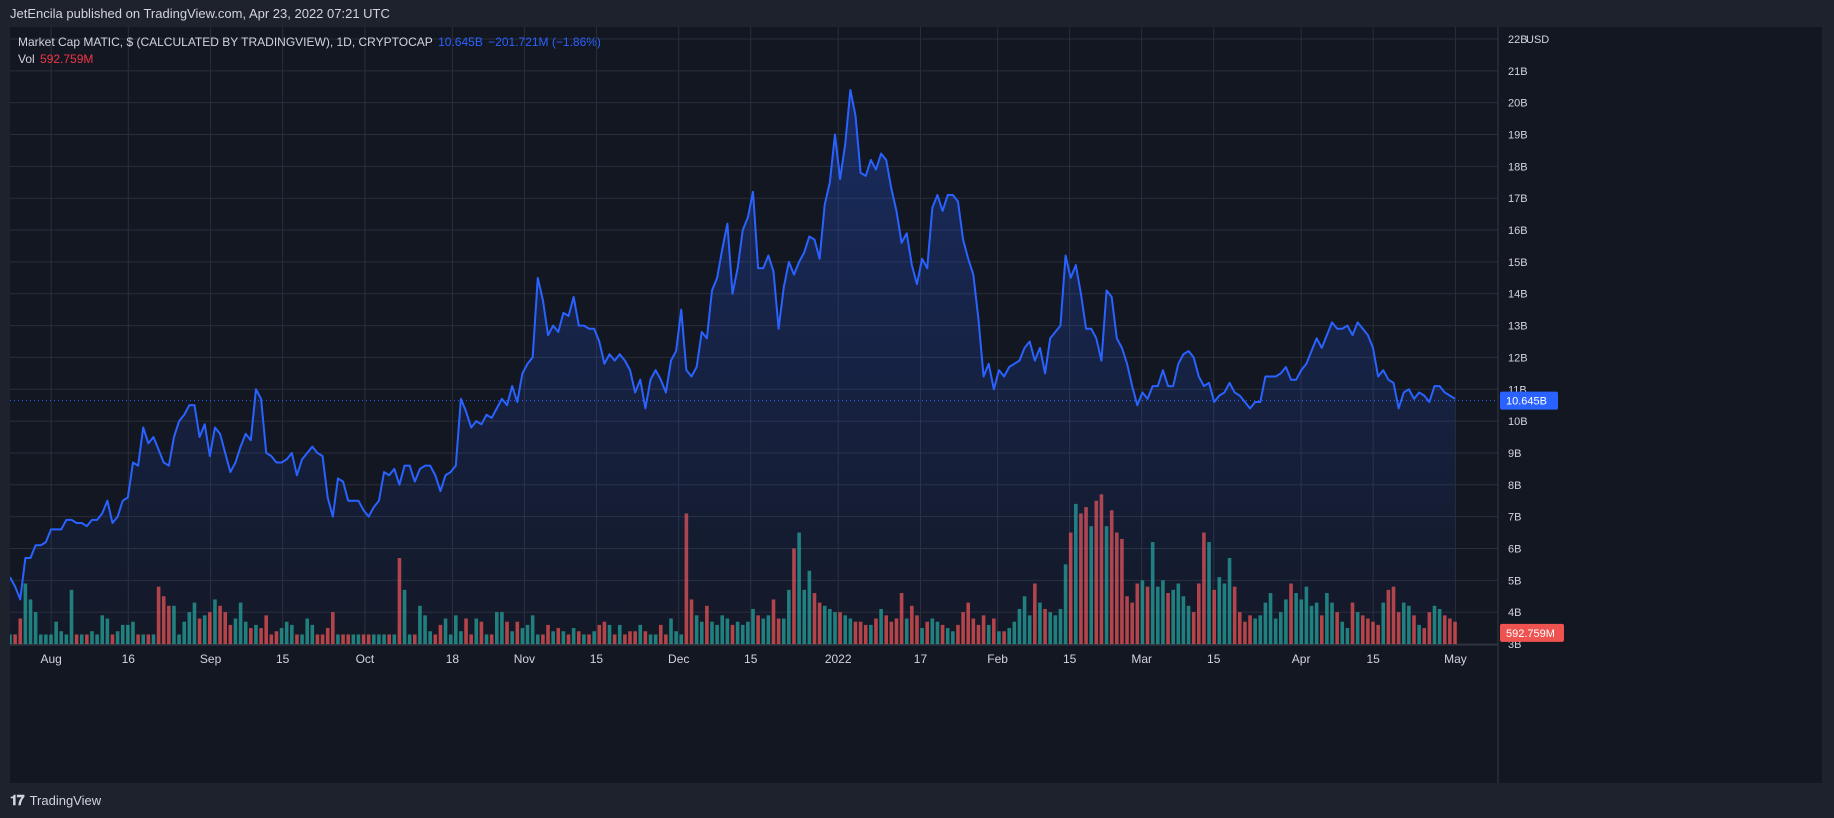 The width and height of the screenshot is (1834, 818). What do you see at coordinates (17, 800) in the screenshot?
I see `tradingview-logo-icon: 𝟏𝟕` at bounding box center [17, 800].